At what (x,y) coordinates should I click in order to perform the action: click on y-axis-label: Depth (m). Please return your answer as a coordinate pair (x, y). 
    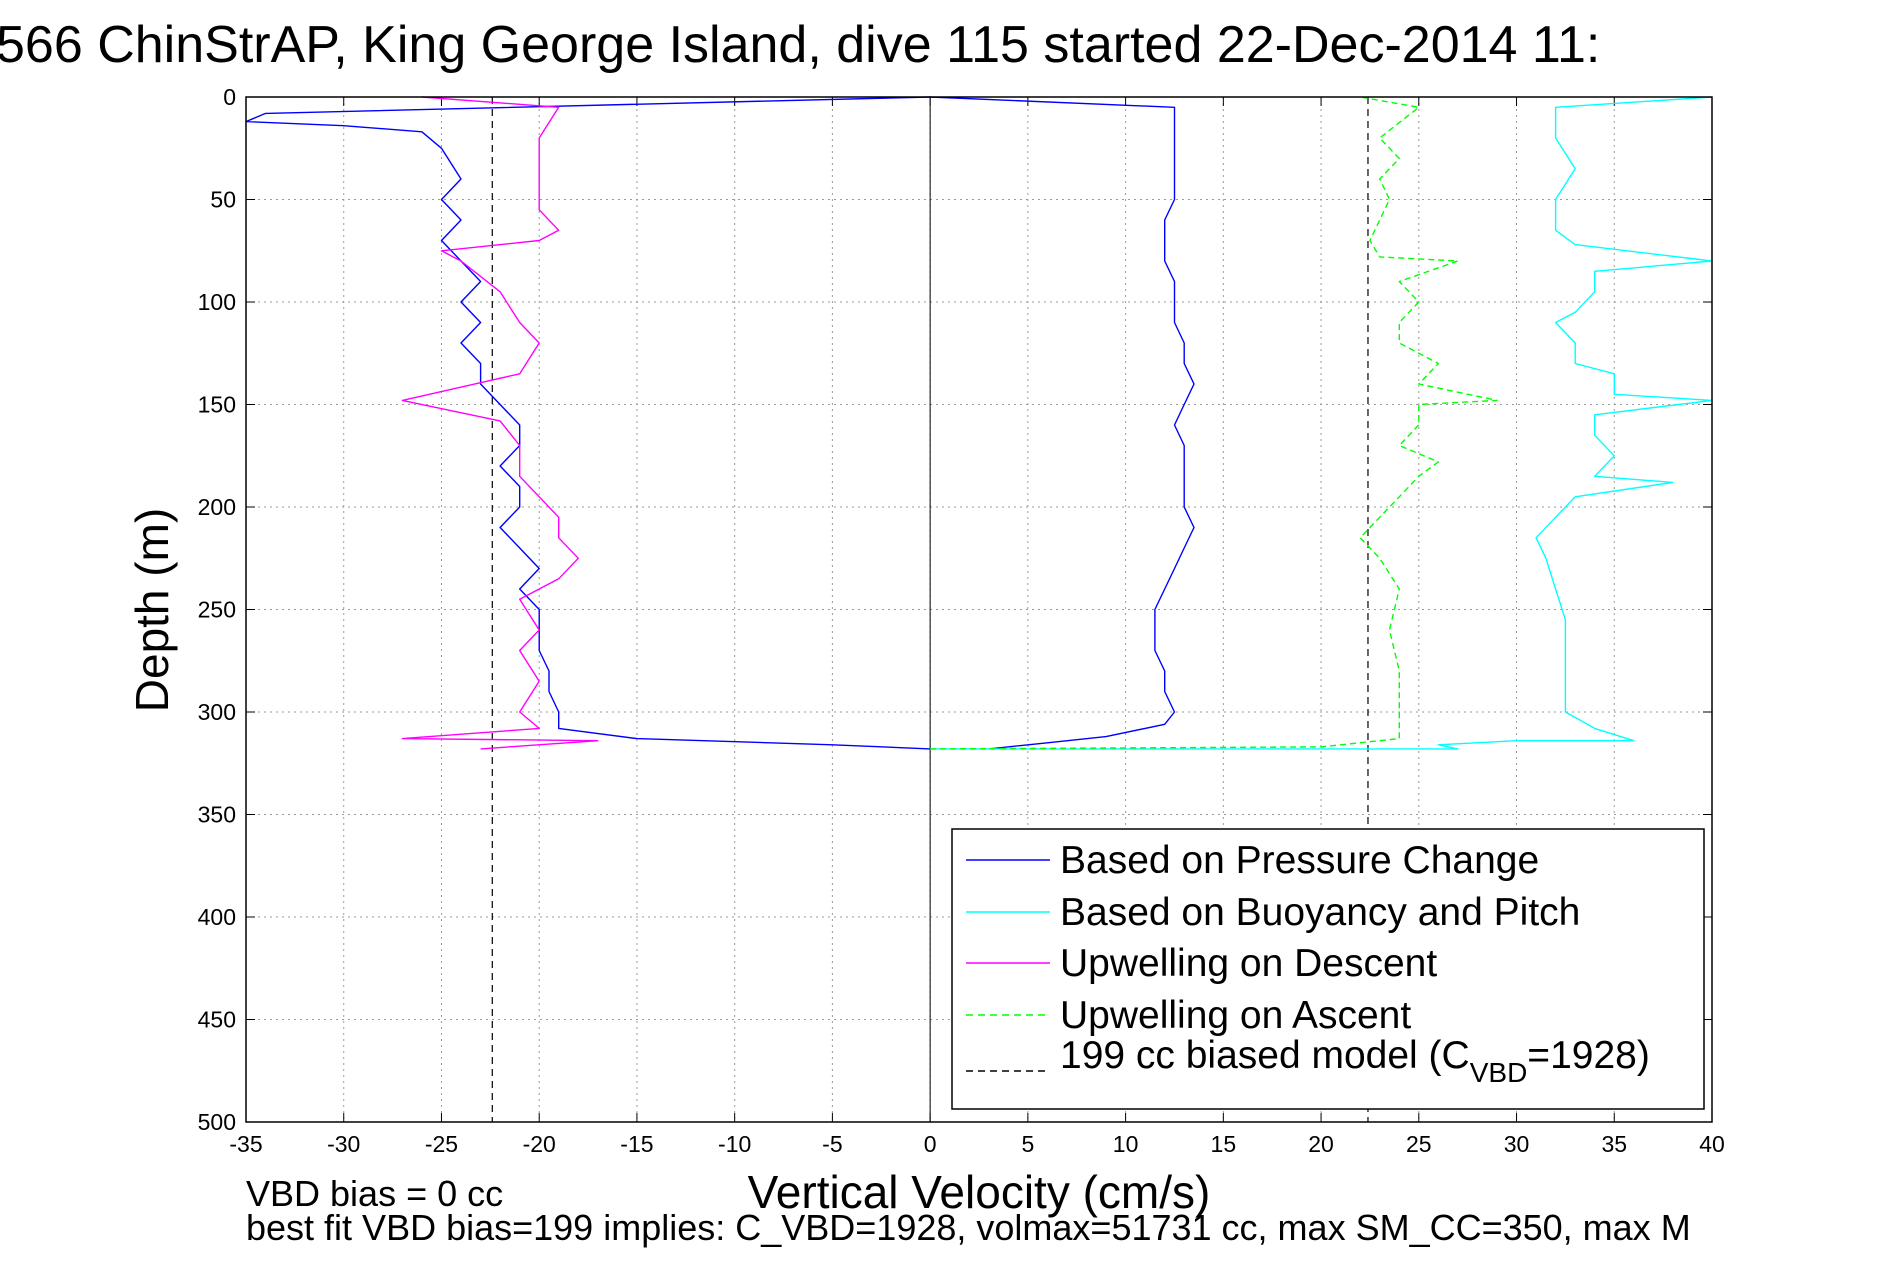
    Looking at the image, I should click on (152, 610).